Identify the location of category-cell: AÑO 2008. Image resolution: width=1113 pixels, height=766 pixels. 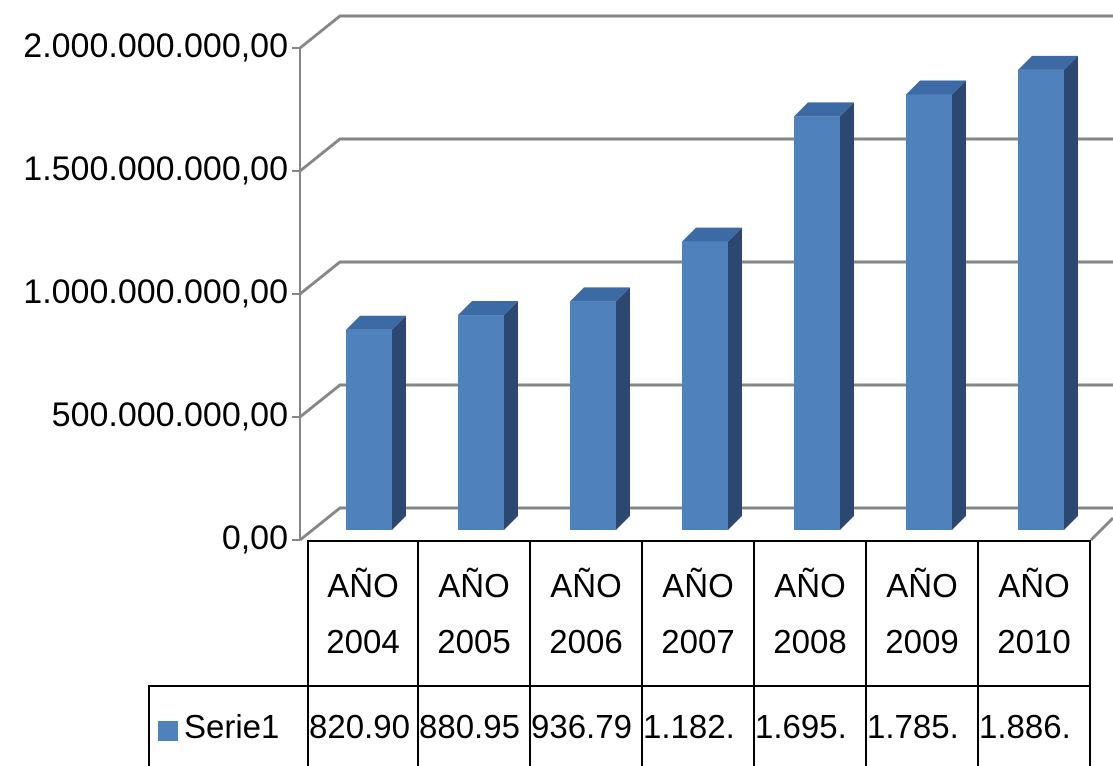
(810, 613).